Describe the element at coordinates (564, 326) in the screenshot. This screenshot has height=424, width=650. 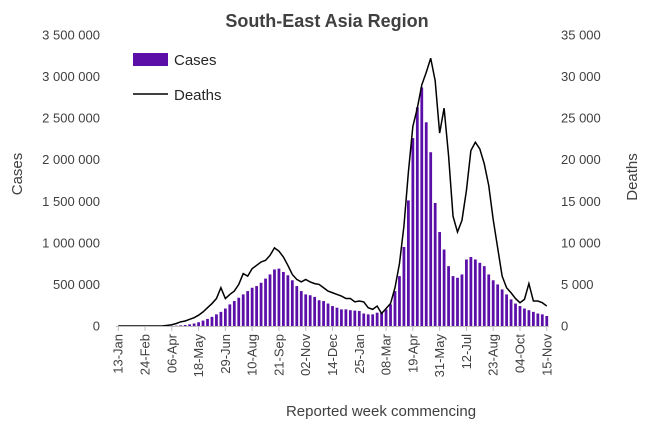
I see `y2-tick-label: 0` at that location.